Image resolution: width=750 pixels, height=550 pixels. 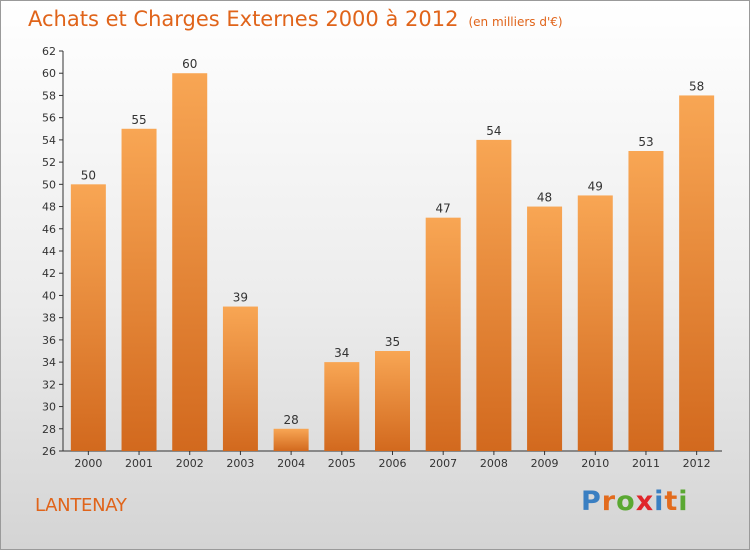 What do you see at coordinates (49, 118) in the screenshot?
I see `y-tick-label: 56` at bounding box center [49, 118].